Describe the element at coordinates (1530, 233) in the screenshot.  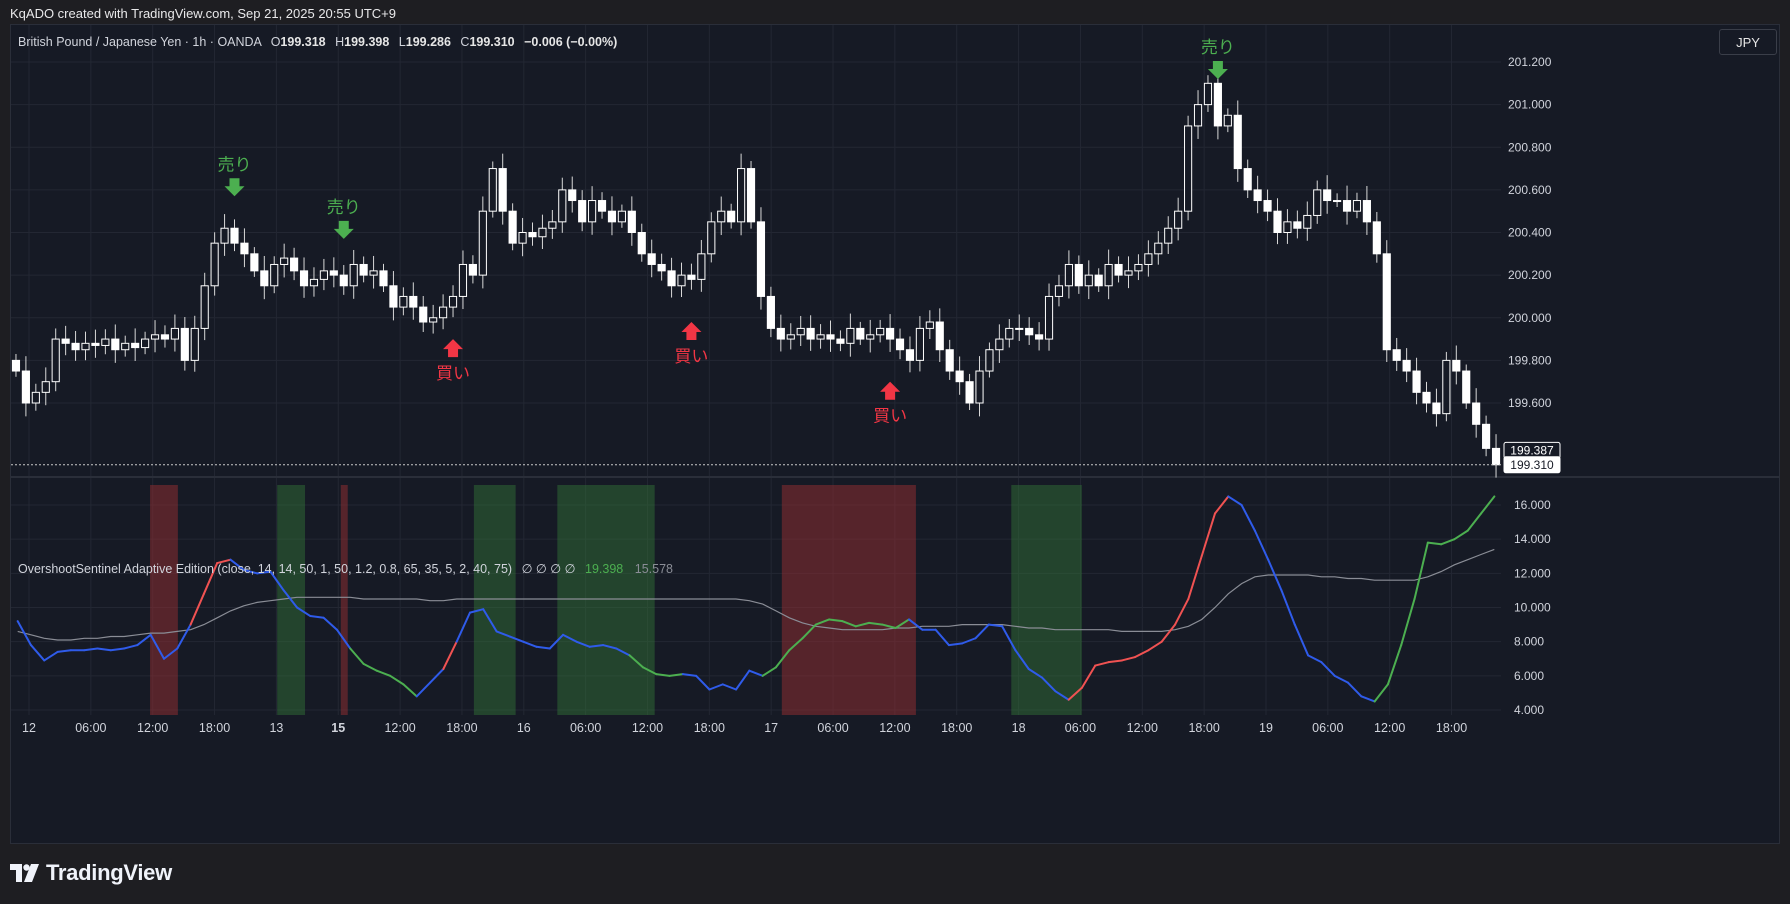
I see `price-tick-label: 200.400` at that location.